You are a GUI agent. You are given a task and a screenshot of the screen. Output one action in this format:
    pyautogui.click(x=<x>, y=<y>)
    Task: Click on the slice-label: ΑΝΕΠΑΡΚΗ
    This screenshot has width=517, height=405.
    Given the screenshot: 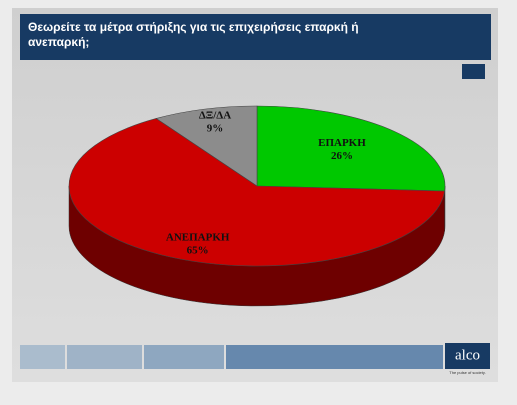 What is the action you would take?
    pyautogui.click(x=198, y=238)
    